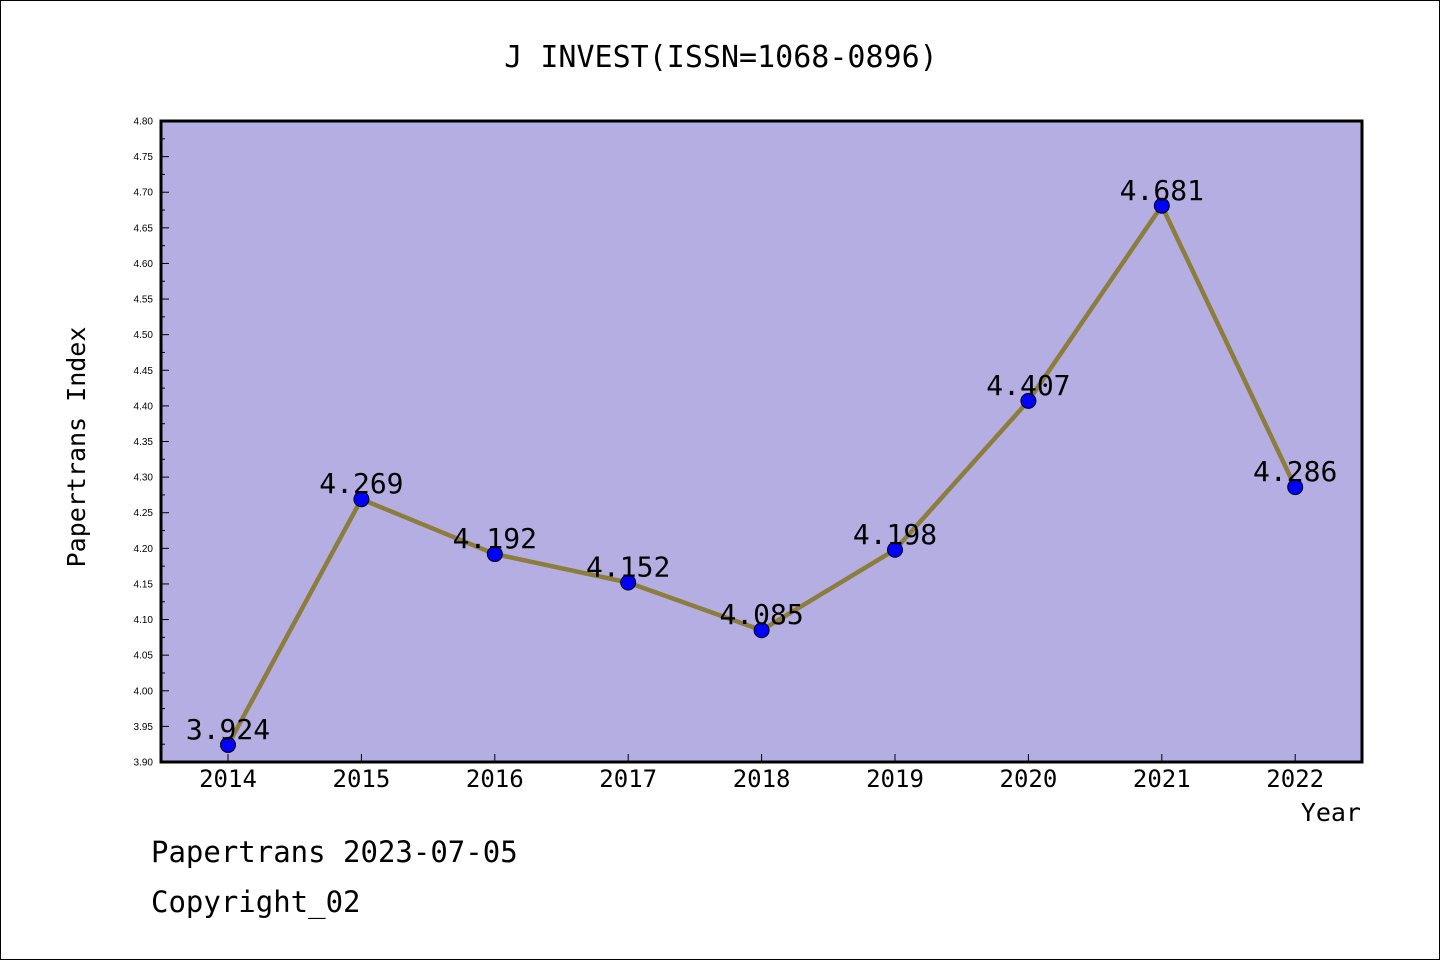 This screenshot has width=1440, height=961. Describe the element at coordinates (144, 478) in the screenshot. I see `y-tick-label: 4.30` at that location.